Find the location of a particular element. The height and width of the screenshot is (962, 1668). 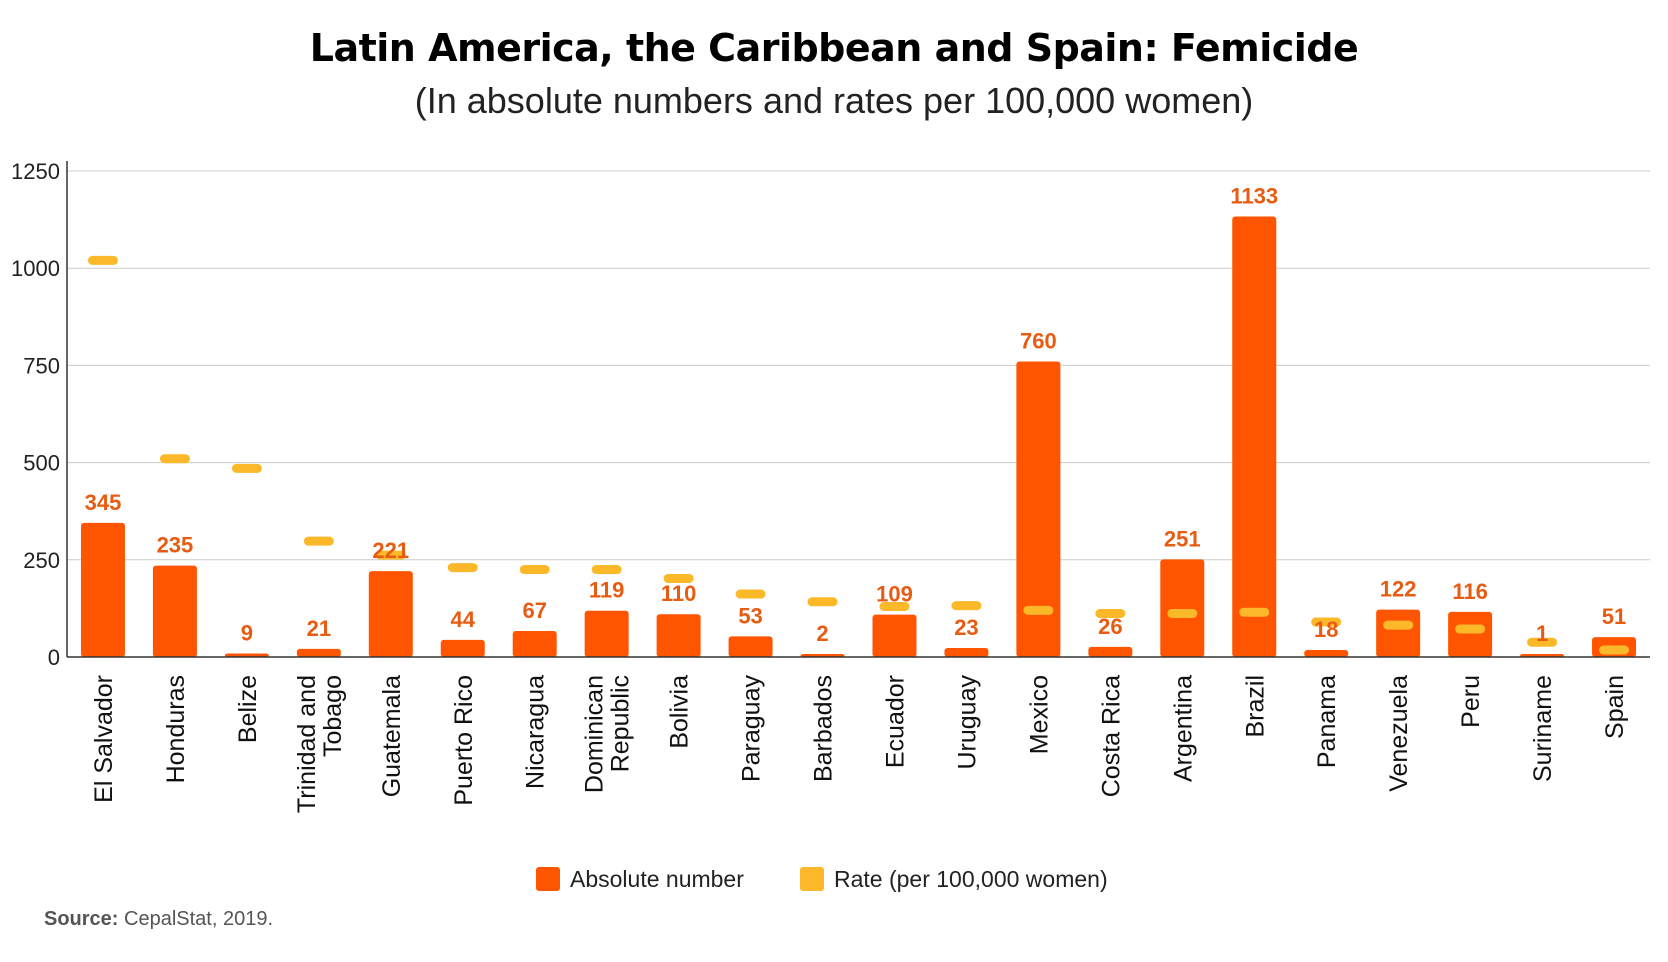

bar-argentina is located at coordinates (1182, 608).